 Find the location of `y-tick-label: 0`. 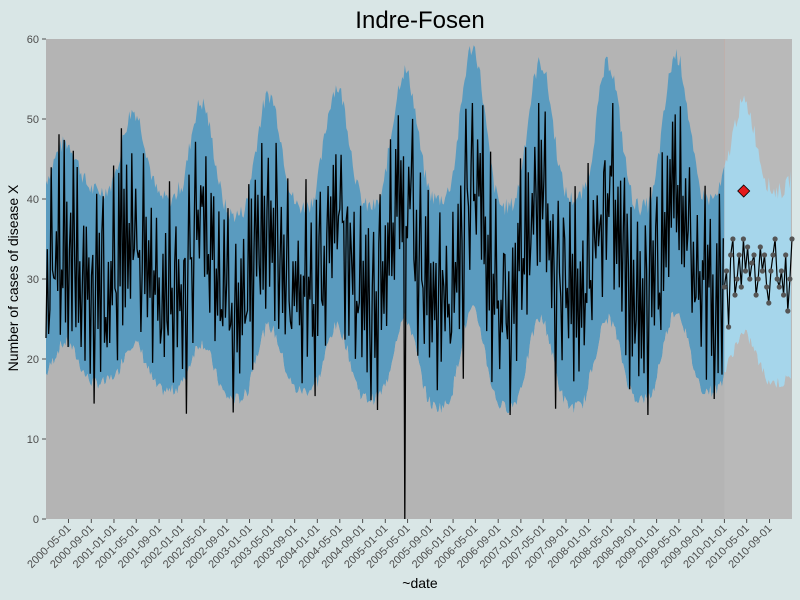

y-tick-label: 0 is located at coordinates (36, 520).